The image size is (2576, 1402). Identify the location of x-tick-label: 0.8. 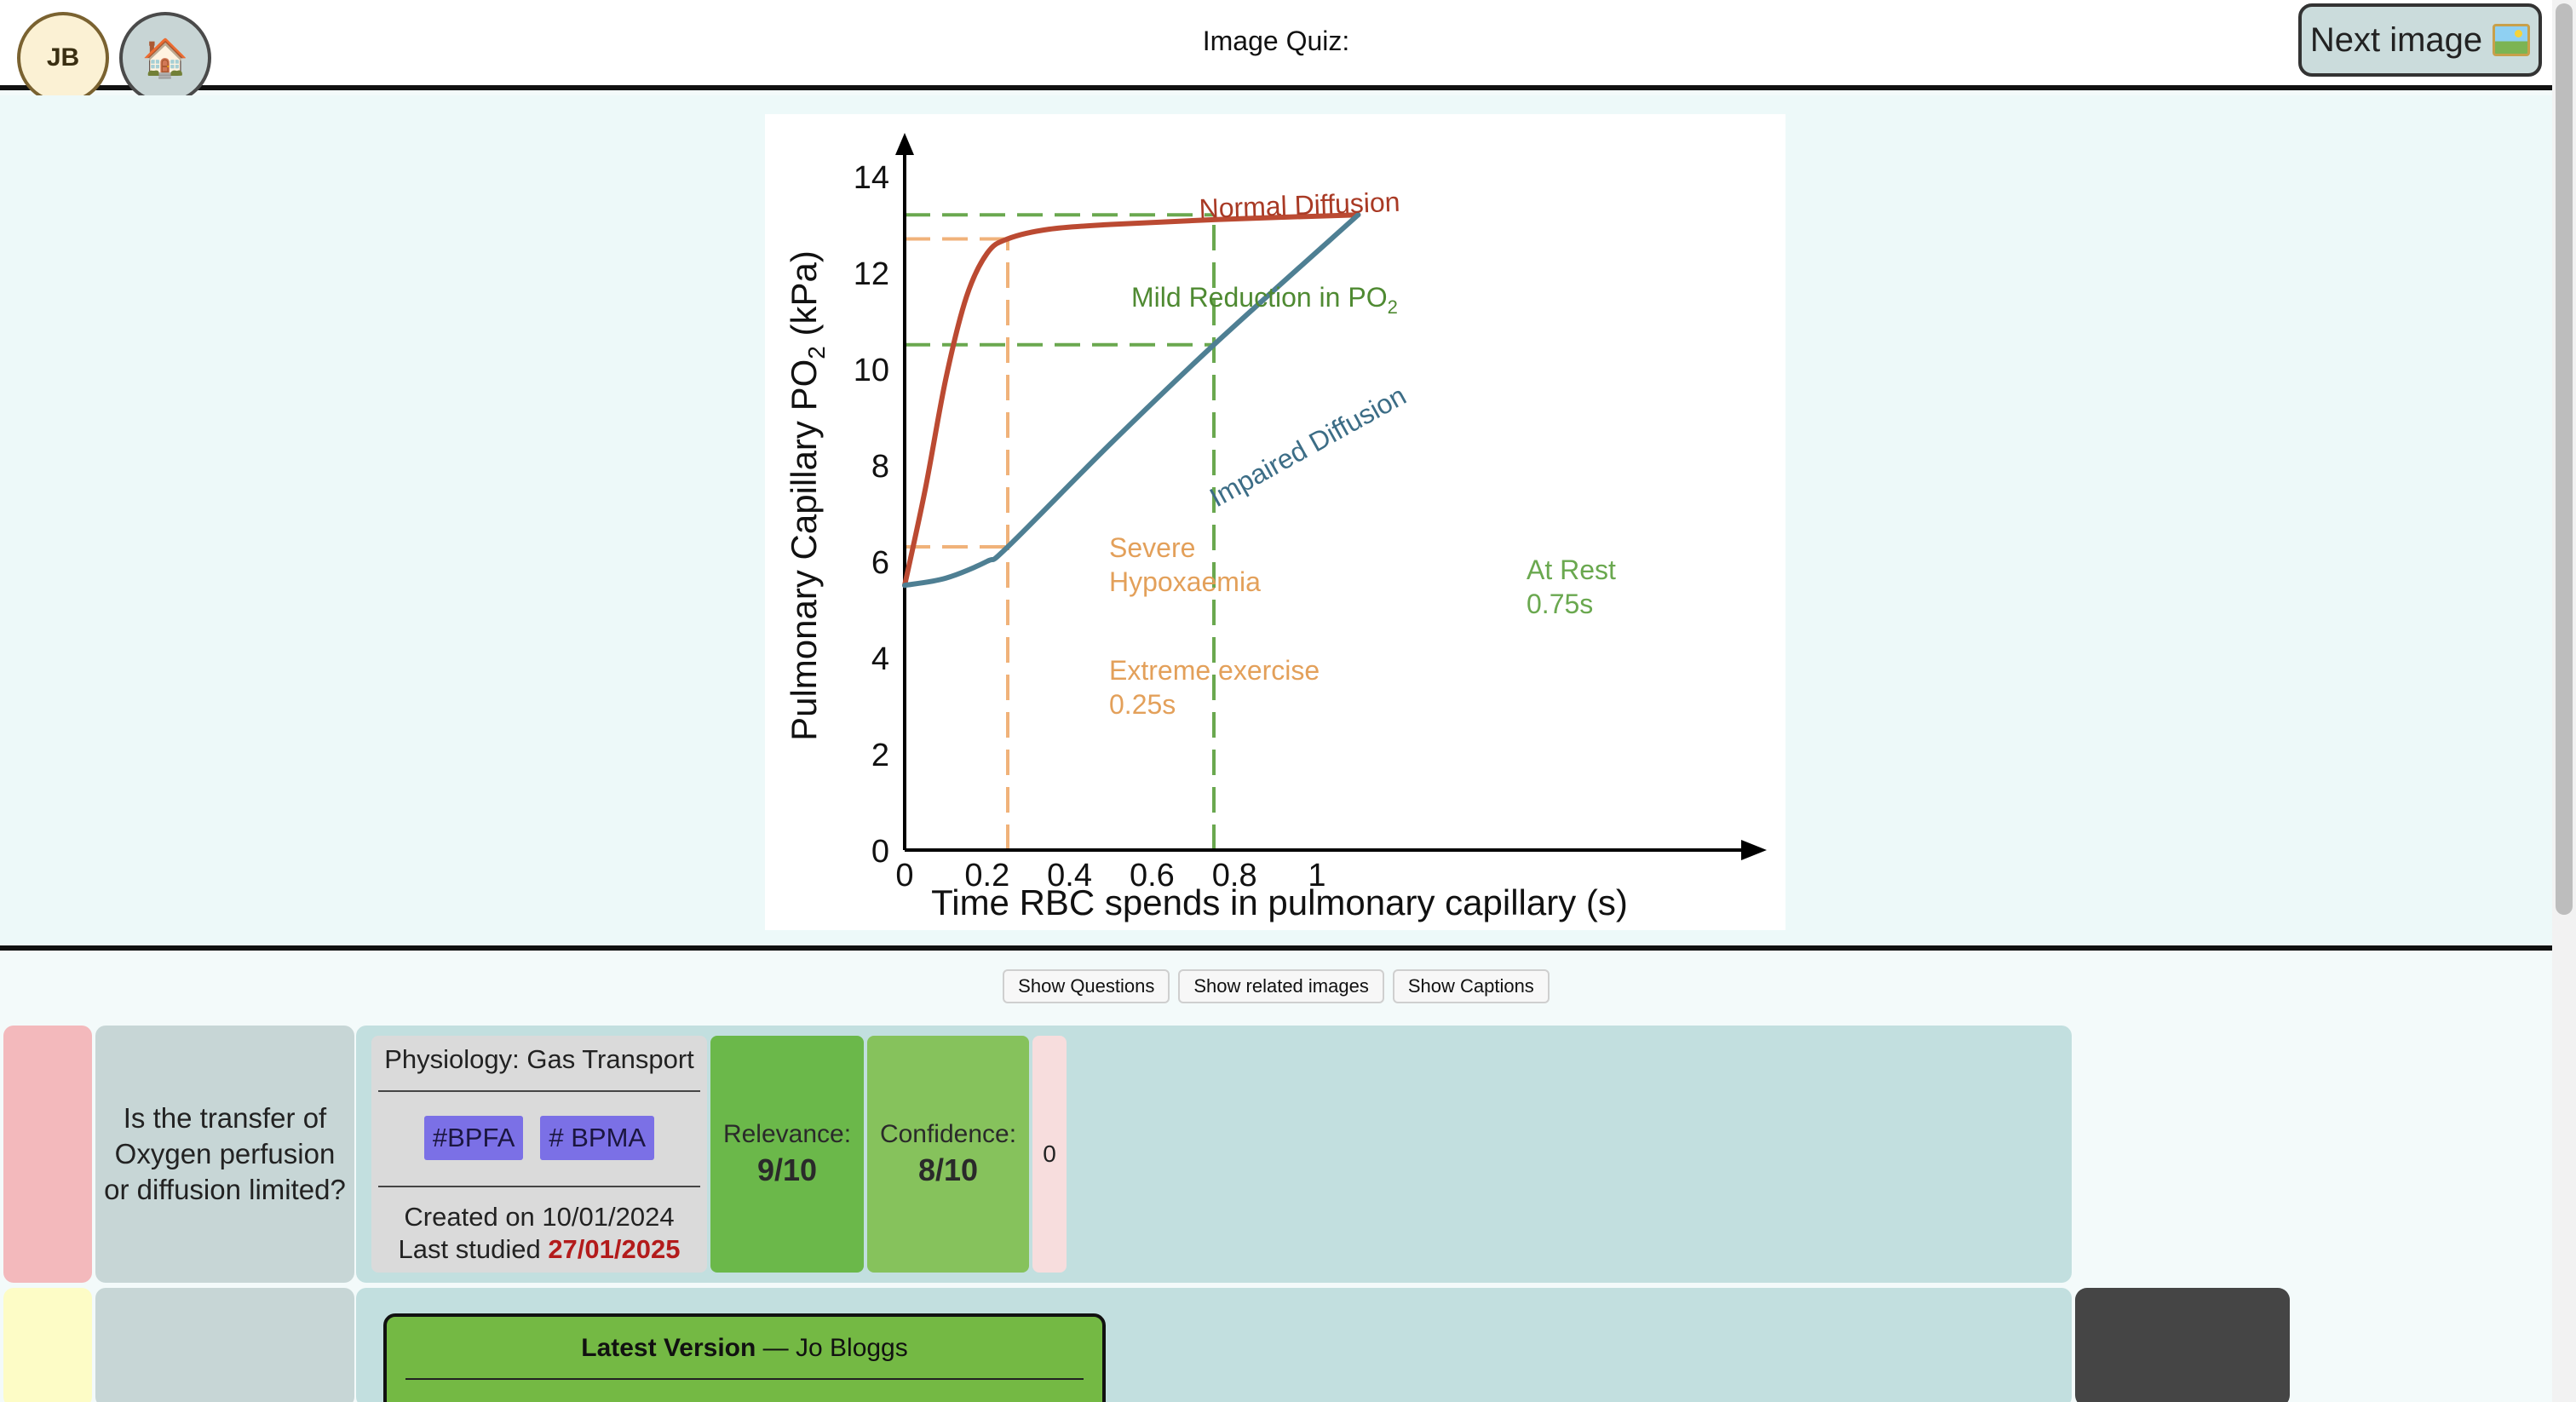
(1235, 875).